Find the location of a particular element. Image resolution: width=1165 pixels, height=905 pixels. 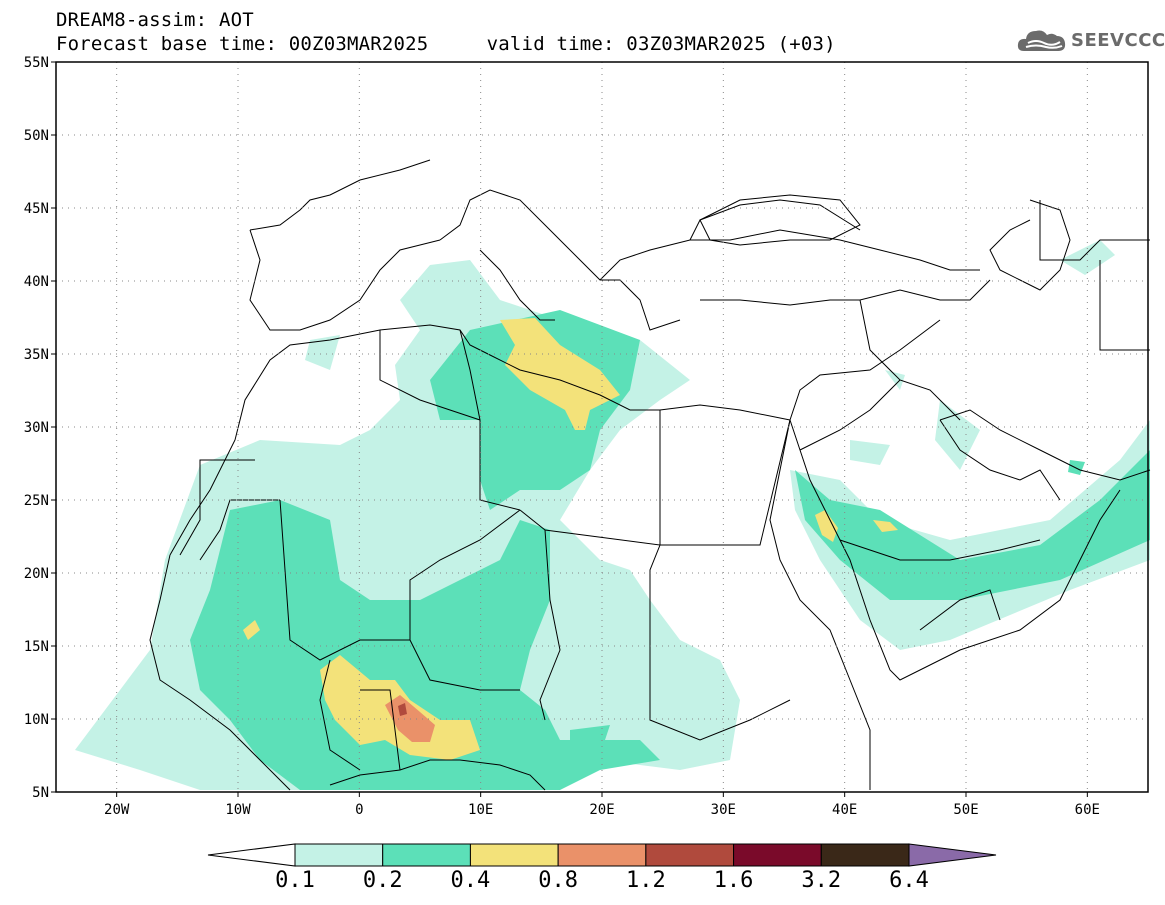

lat-tick-label: 50N is located at coordinates (36, 136).